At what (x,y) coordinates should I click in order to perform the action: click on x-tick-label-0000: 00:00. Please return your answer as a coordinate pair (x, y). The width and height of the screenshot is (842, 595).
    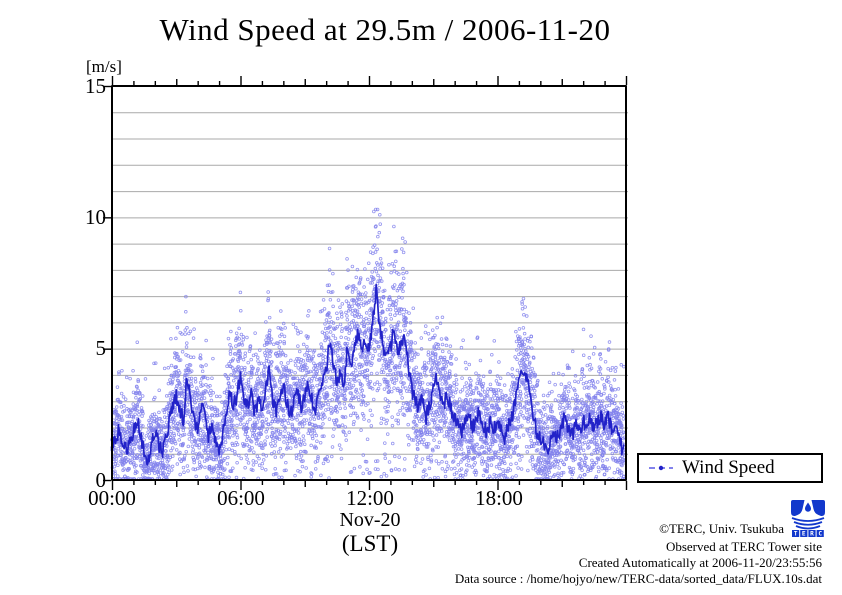
    Looking at the image, I should click on (112, 498).